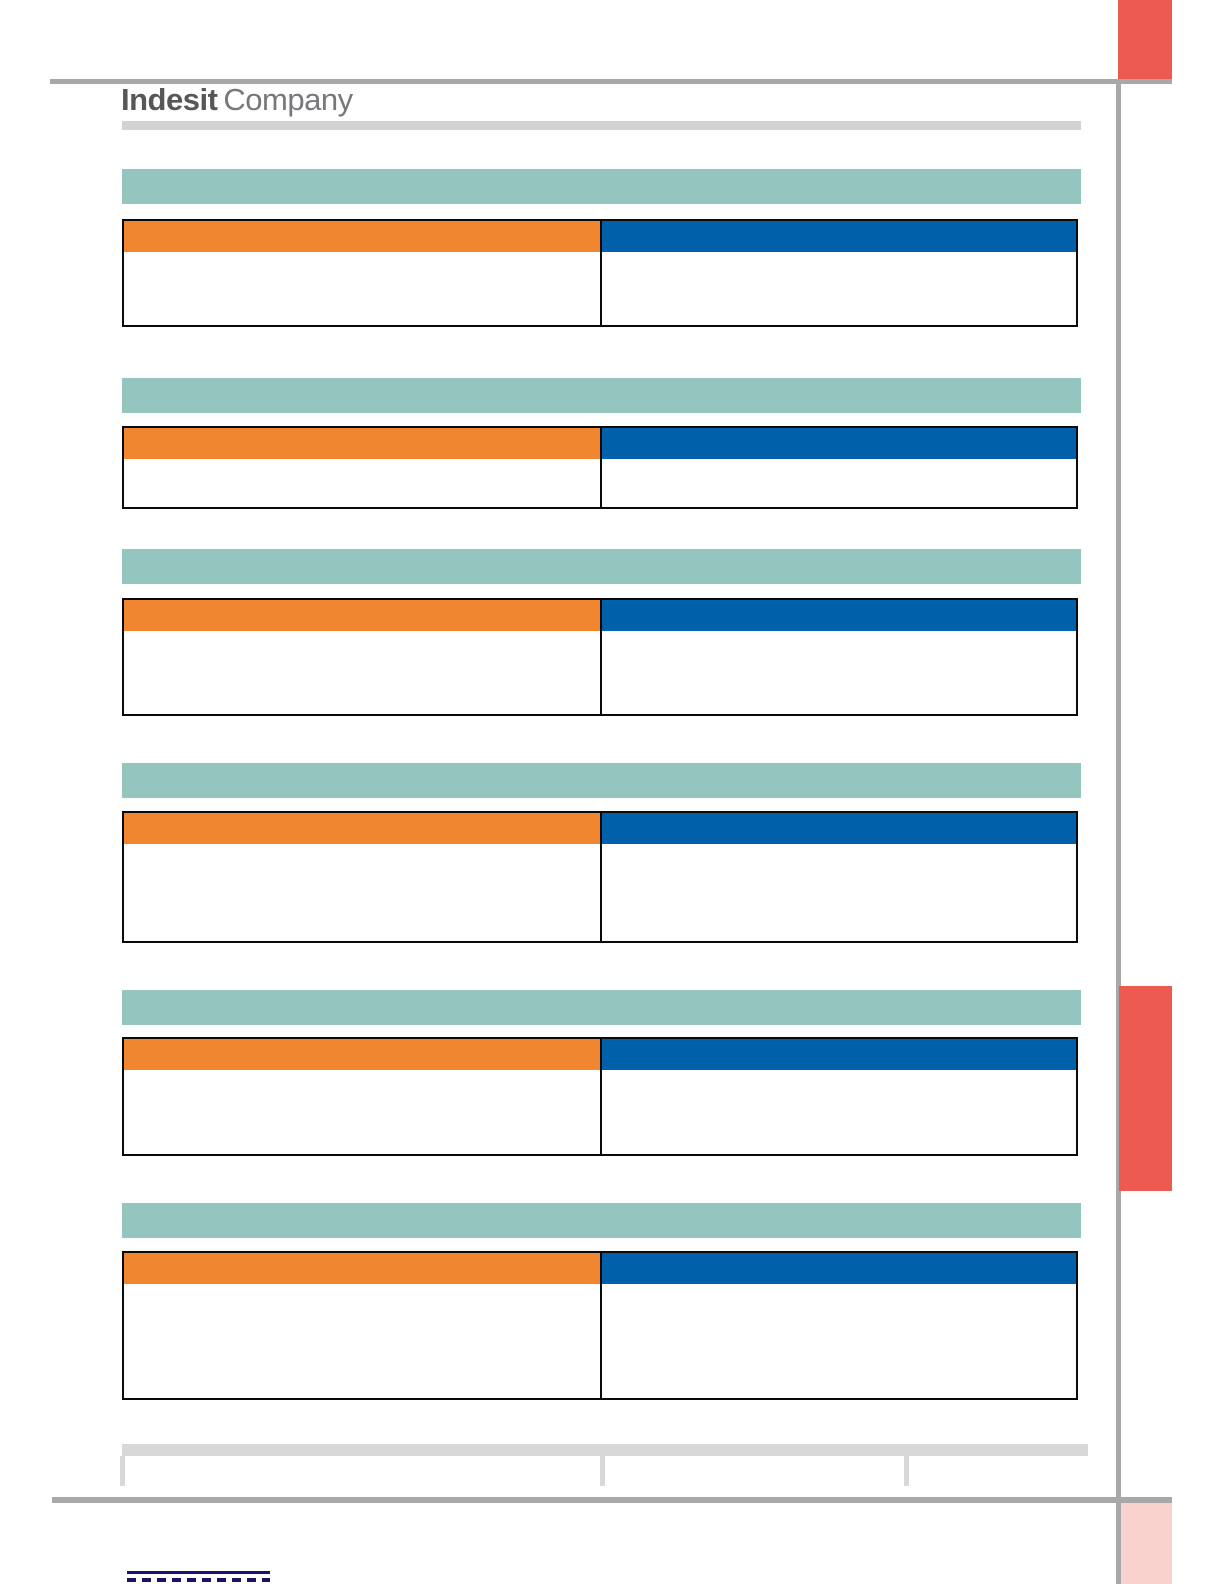 This screenshot has width=1224, height=1584. I want to click on footer-link-cutoff-text, so click(198, 1580).